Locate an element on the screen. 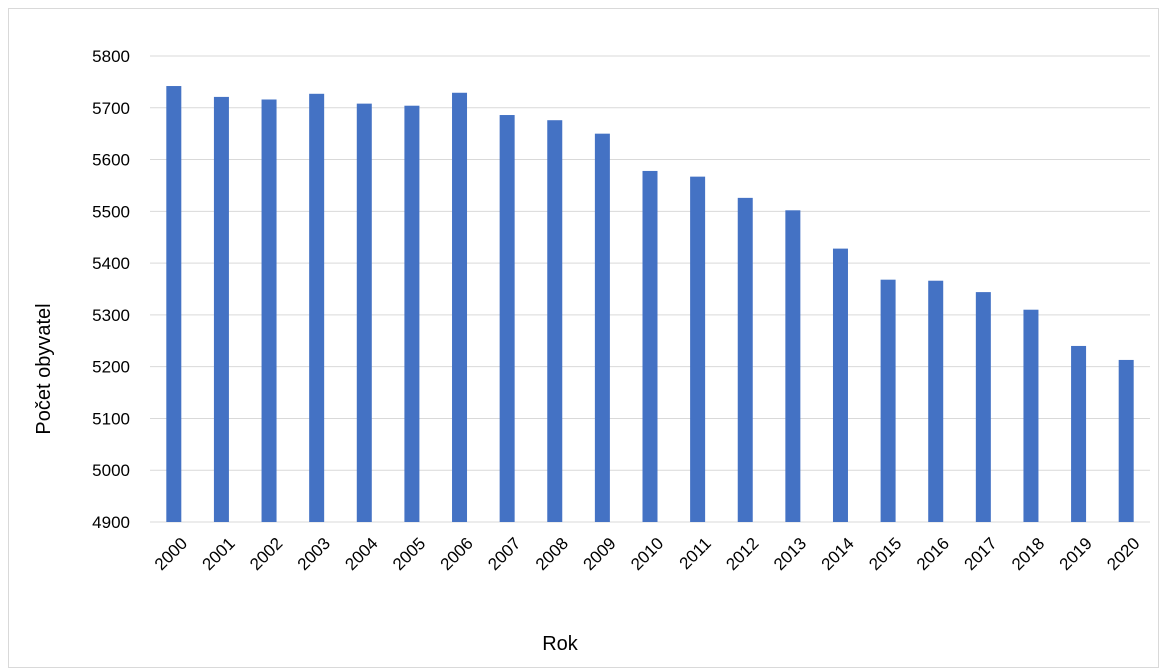  x-tick-label: 2020 is located at coordinates (1123, 554).